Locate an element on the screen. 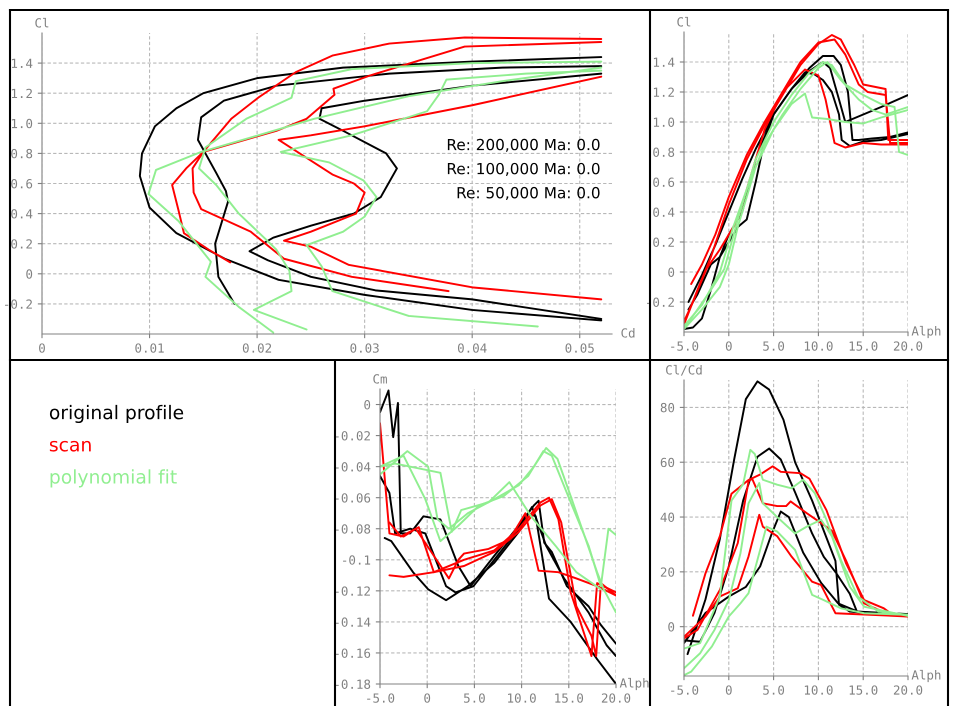 Image resolution: width=968 pixels, height=706 pixels. y-tick-label: -0.16 is located at coordinates (353, 653).